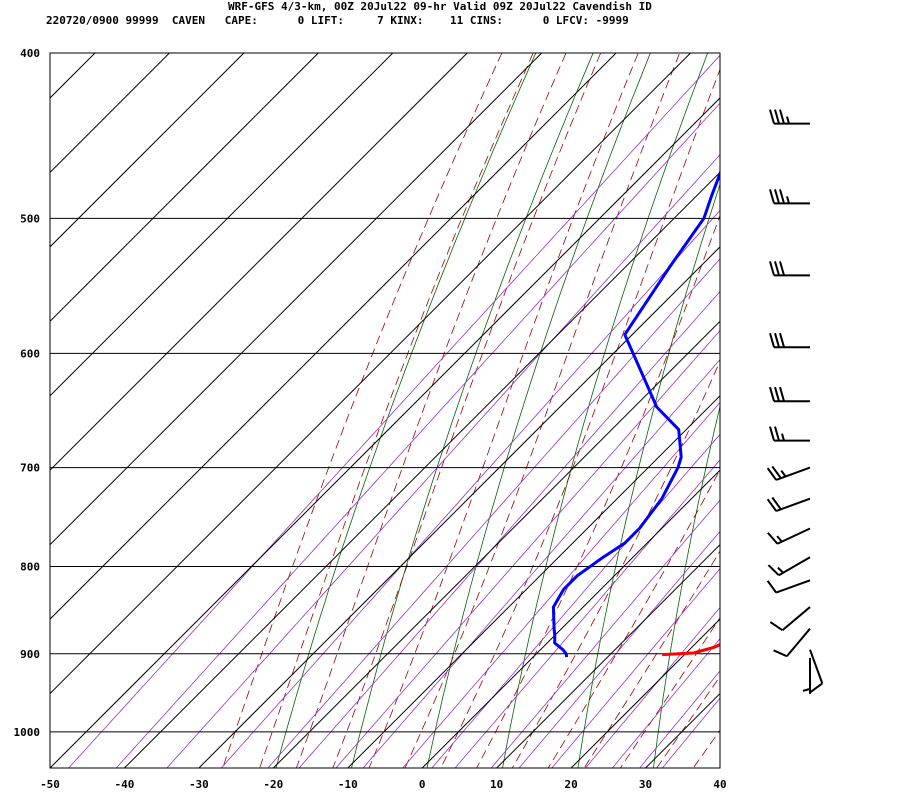  What do you see at coordinates (30, 218) in the screenshot?
I see `pressure-tick-label: 500` at bounding box center [30, 218].